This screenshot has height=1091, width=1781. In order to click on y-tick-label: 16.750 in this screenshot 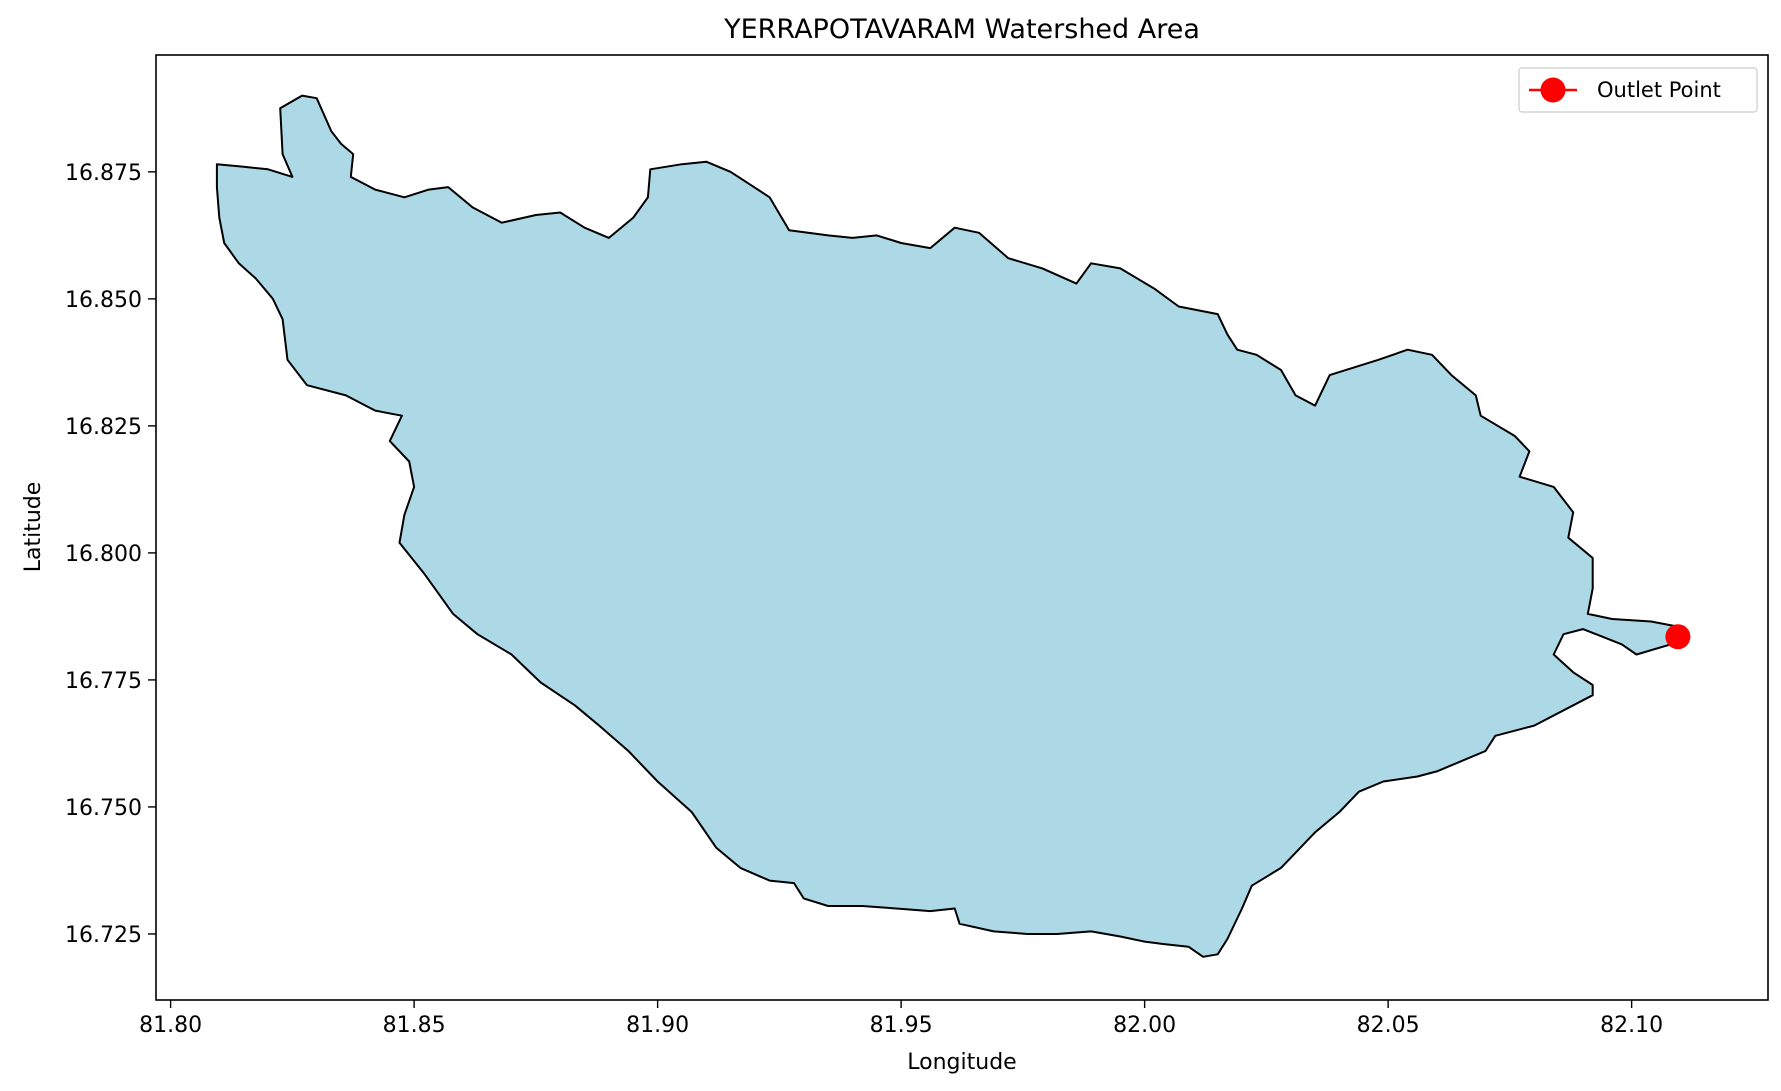, I will do `click(103, 808)`.